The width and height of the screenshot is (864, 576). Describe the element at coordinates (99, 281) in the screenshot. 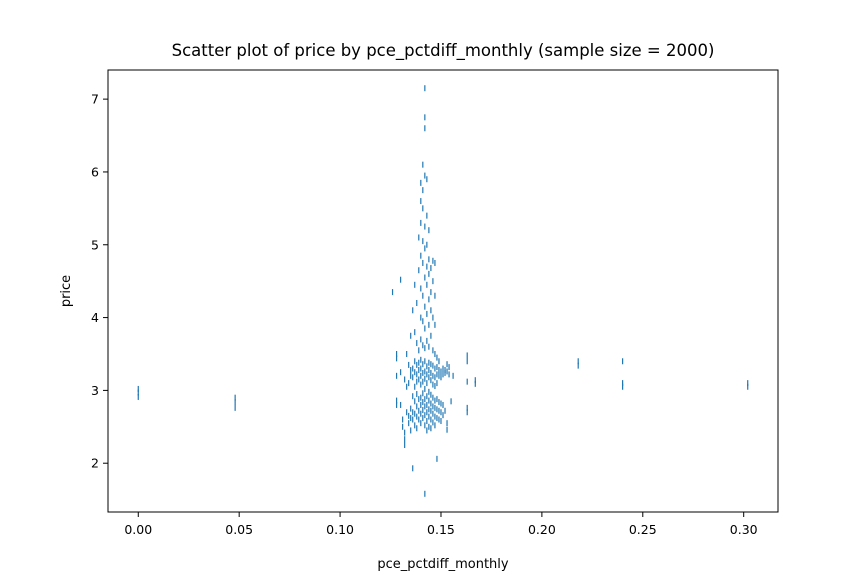

I see `y-axis-ticks: 2 3 4 5 6 7` at that location.